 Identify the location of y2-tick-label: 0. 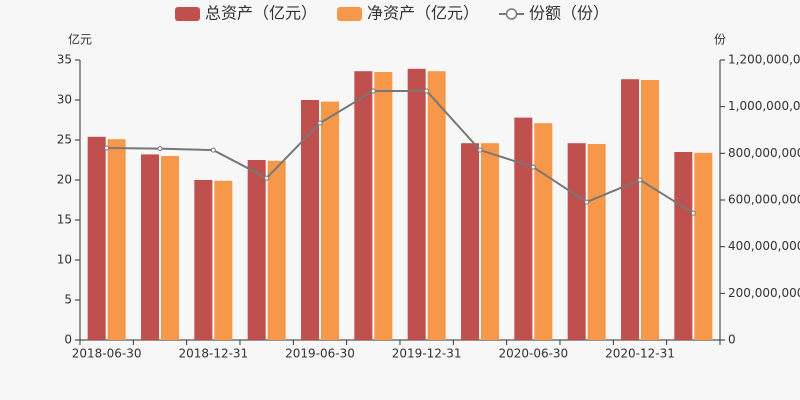
(732, 340).